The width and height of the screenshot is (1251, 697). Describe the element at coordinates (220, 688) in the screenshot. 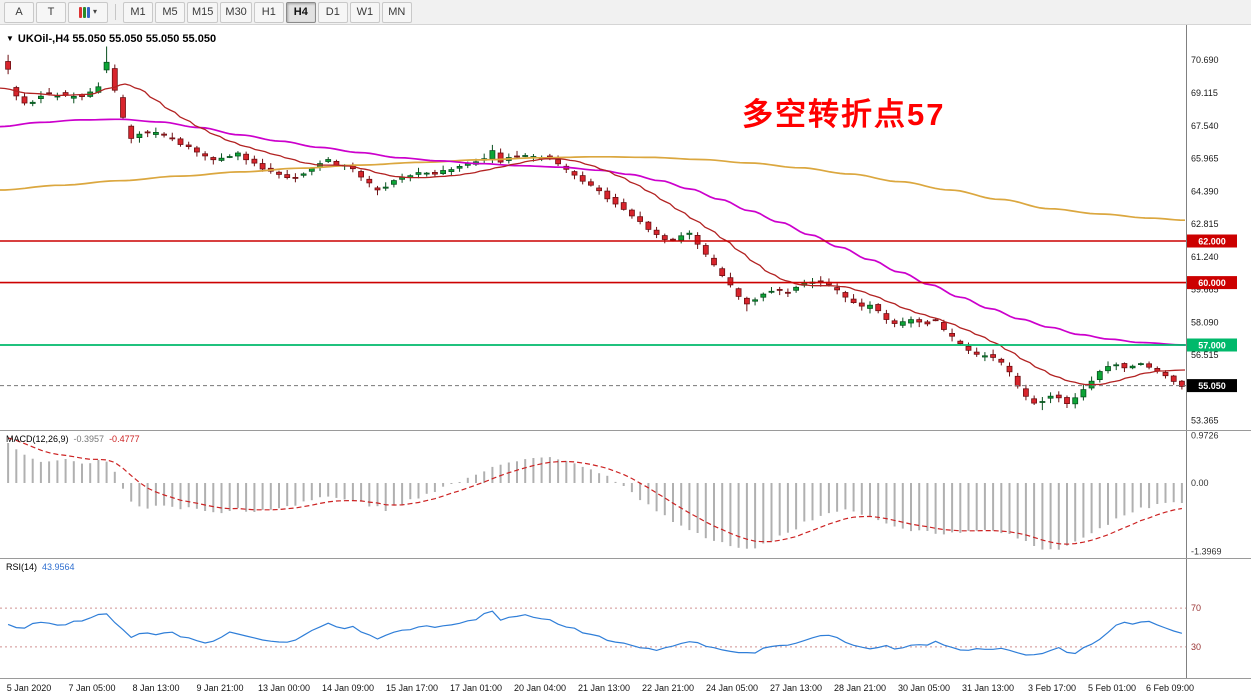

I see `time-axis-label: 9 Jan 21:00` at that location.